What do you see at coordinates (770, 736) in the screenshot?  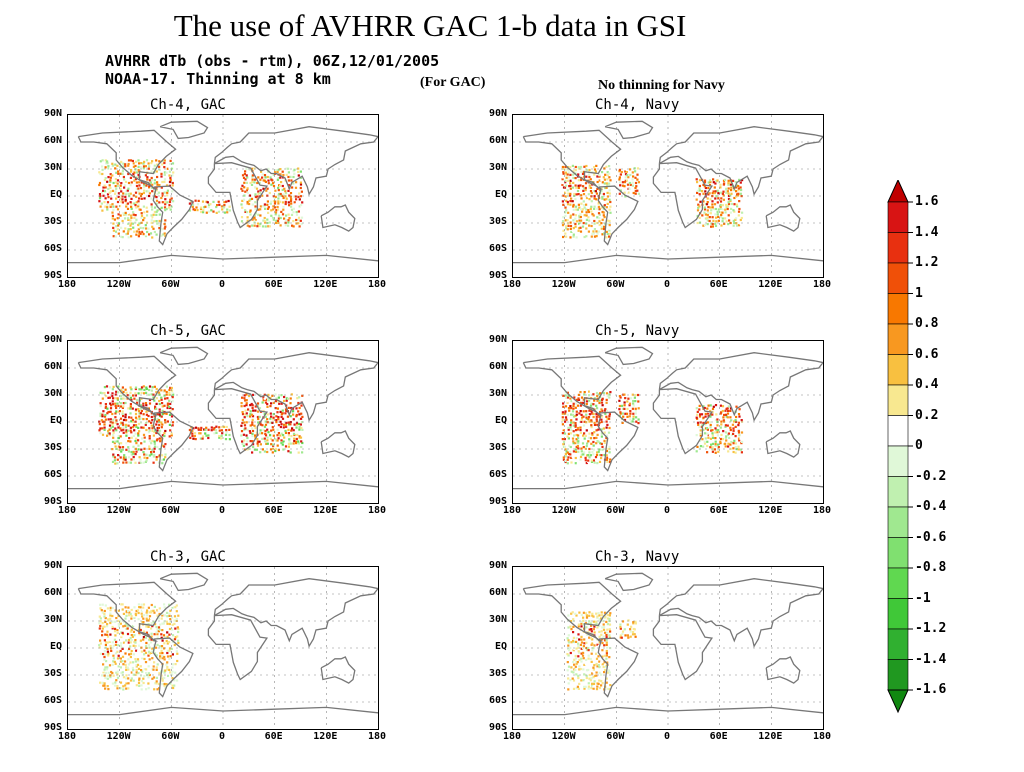 I see `x-tick-label: 120E` at bounding box center [770, 736].